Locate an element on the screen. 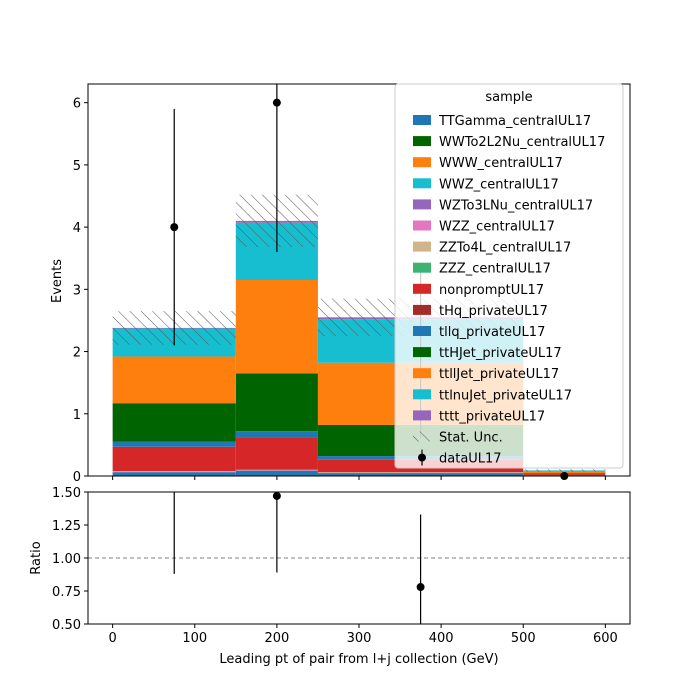  legend-label-2: WWW_centralUL17 is located at coordinates (501, 163).